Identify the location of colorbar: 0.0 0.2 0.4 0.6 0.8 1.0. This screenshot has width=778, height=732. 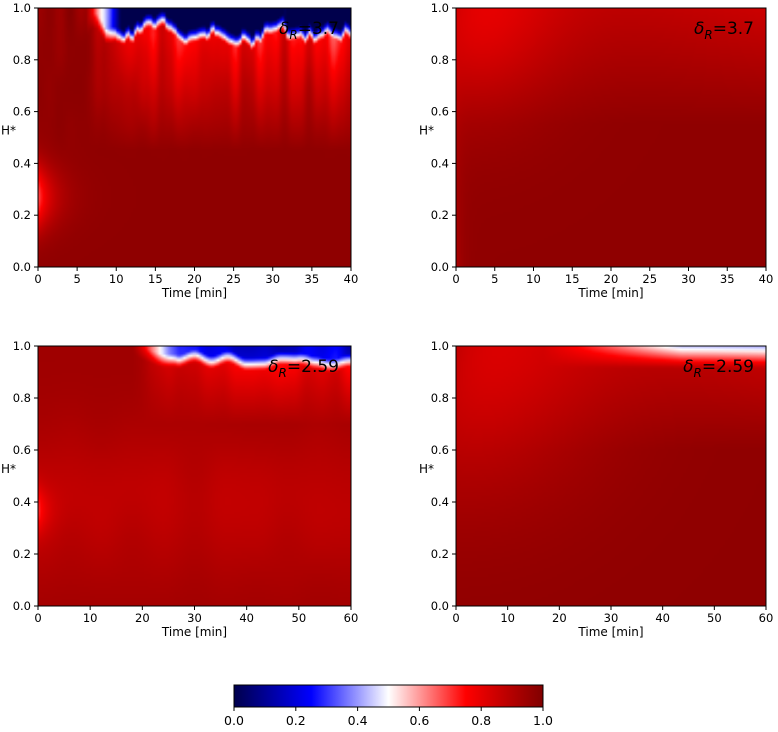
(388, 706).